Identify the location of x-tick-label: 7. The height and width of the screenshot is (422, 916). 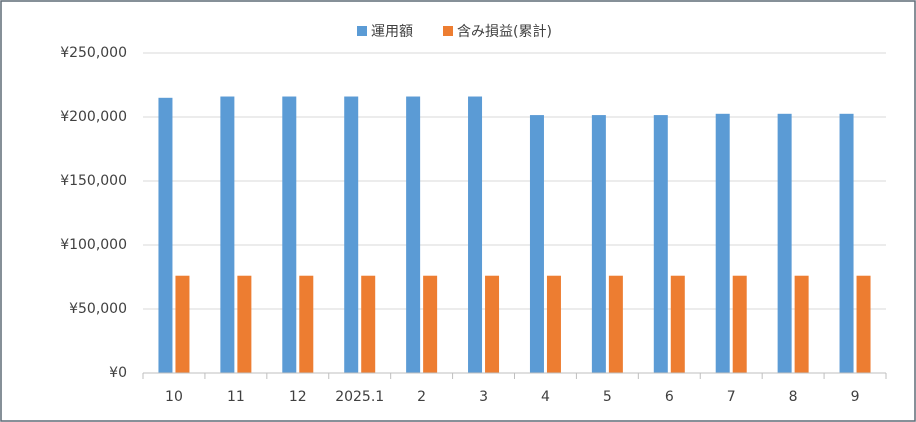
(731, 397).